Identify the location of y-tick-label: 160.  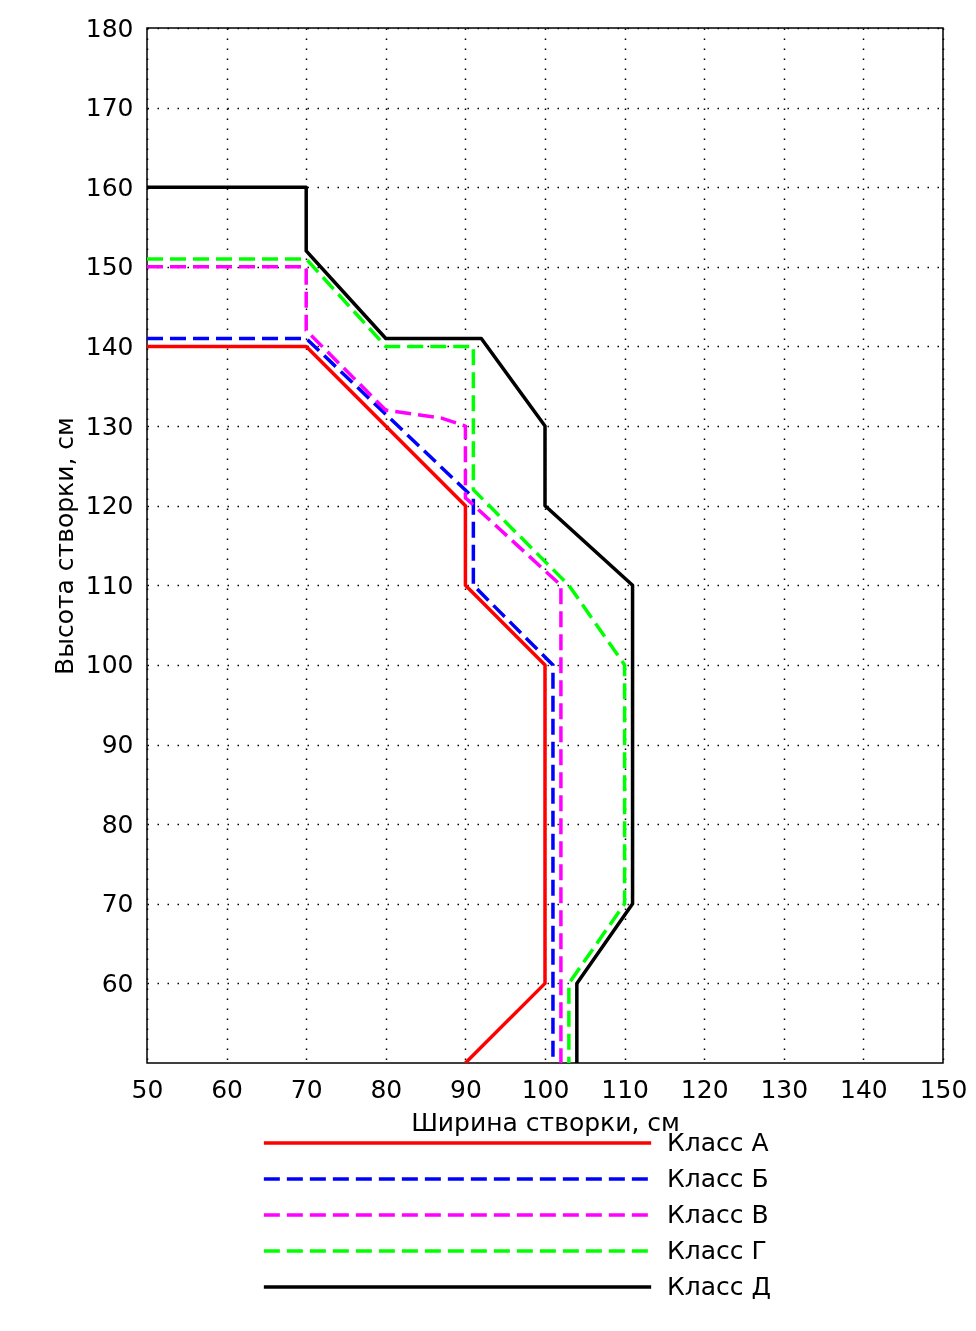
(109, 187).